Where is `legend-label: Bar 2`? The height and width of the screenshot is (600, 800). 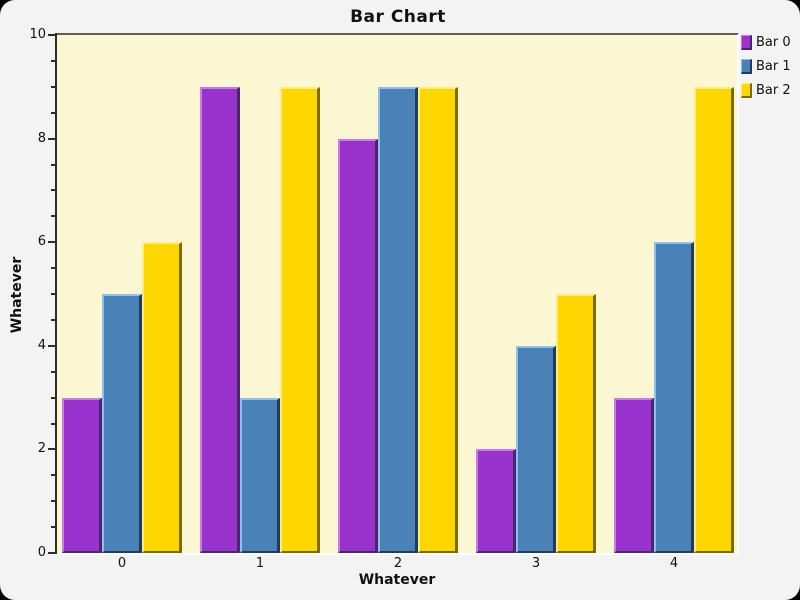
legend-label: Bar 2 is located at coordinates (773, 90).